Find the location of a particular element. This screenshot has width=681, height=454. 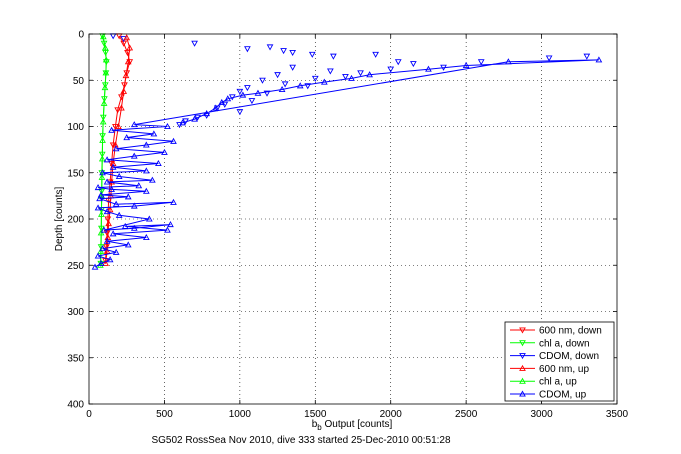

x-axis-title-main: b is located at coordinates (315, 424).